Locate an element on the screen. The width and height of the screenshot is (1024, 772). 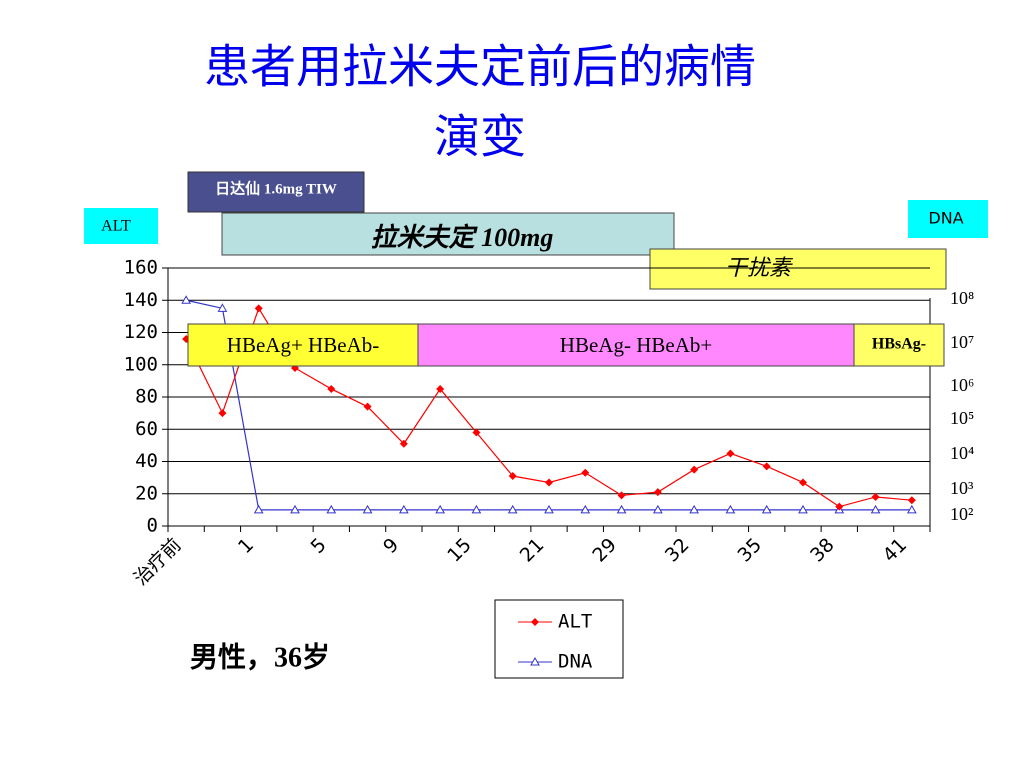
title-line: 患者用拉米夫定前后的病情 is located at coordinates (480, 67).